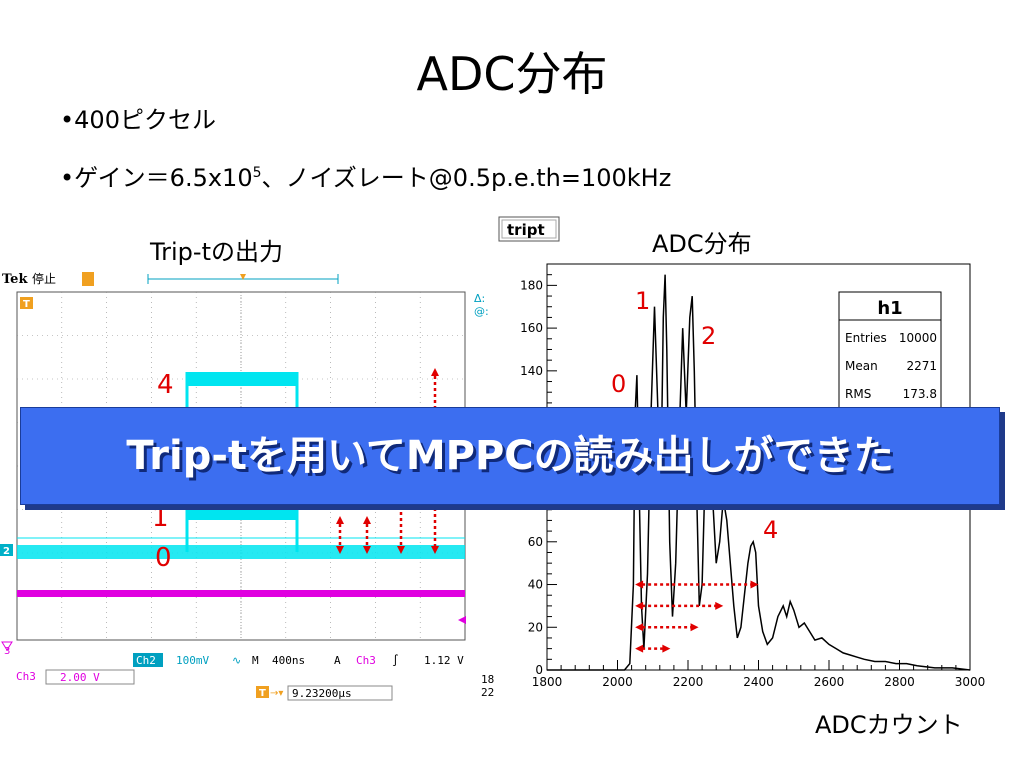 This screenshot has height=768, width=1024. What do you see at coordinates (618, 384) in the screenshot?
I see `peak-label-0: 0` at bounding box center [618, 384].